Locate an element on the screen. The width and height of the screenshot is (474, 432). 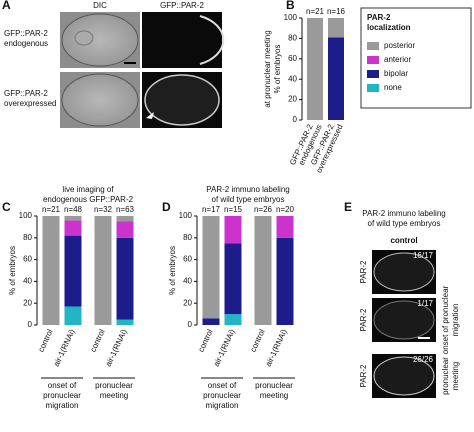
panel-label: C is located at coordinates (6, 207).